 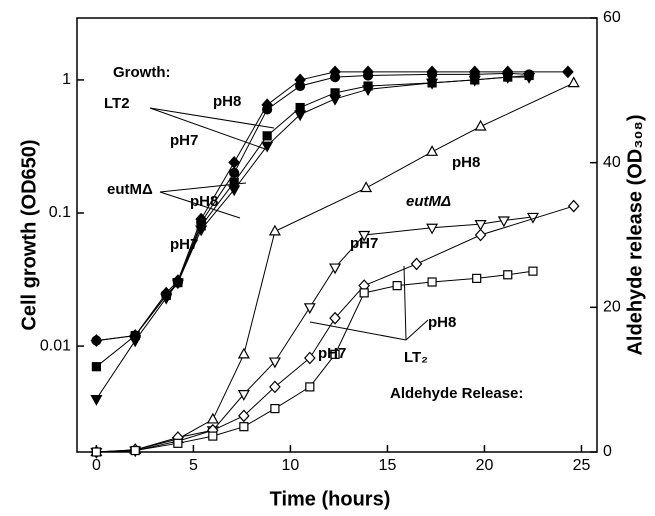 What do you see at coordinates (291, 465) in the screenshot?
I see `x-tick-label: 10` at bounding box center [291, 465].